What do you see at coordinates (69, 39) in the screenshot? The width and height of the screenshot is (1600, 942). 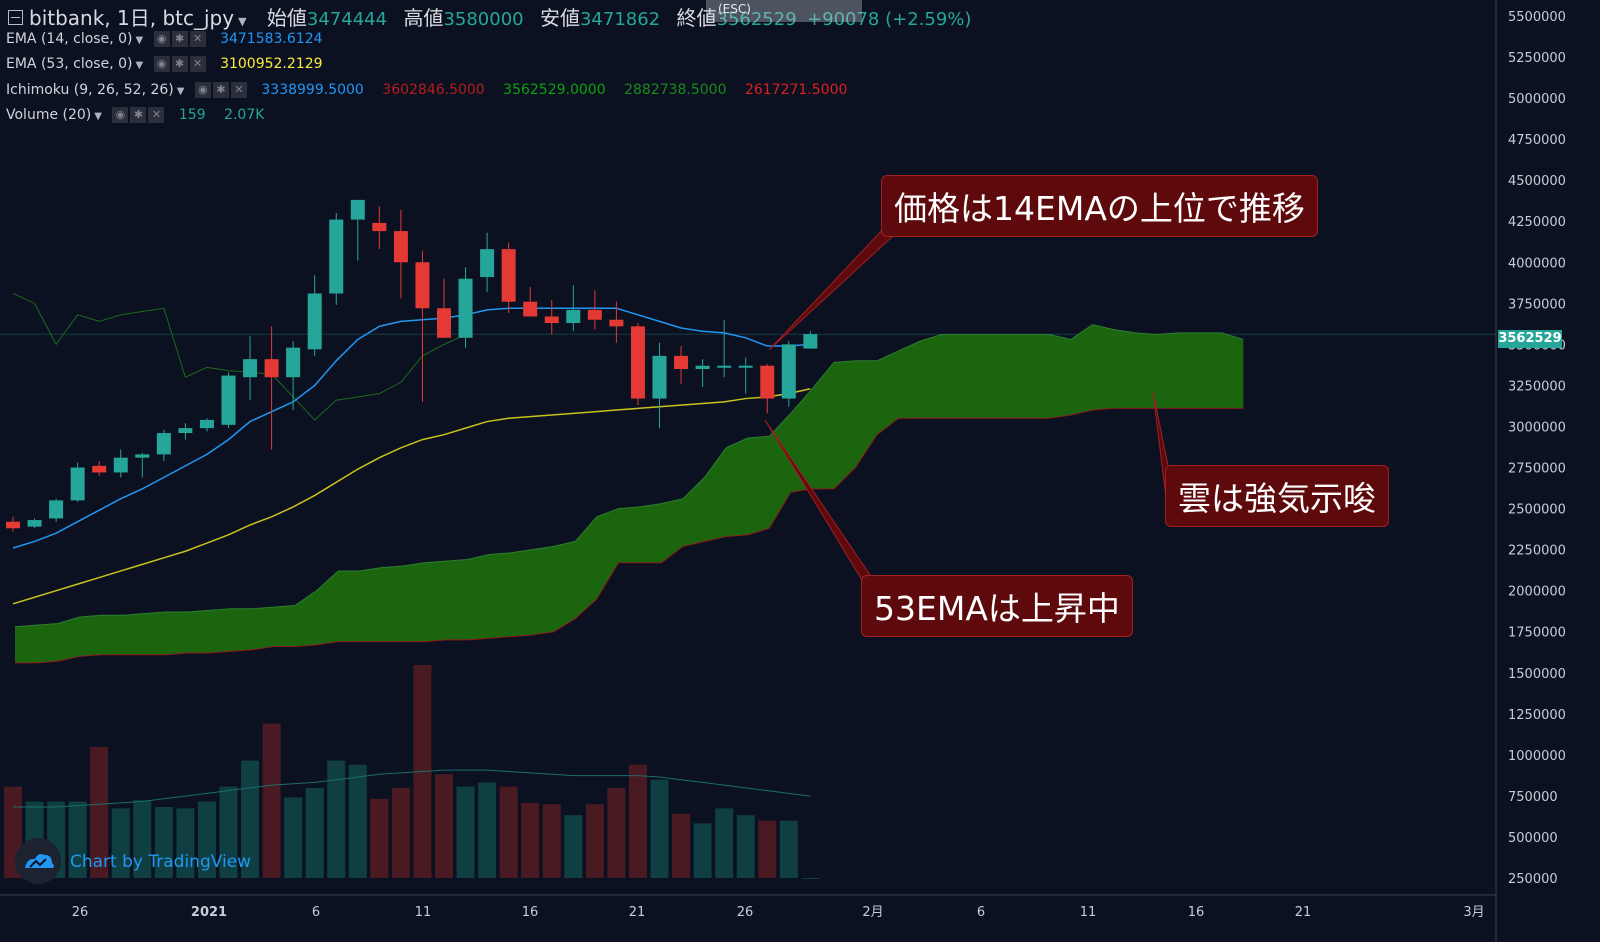 I see `indicator-name: EMA (14, close, 0)` at bounding box center [69, 39].